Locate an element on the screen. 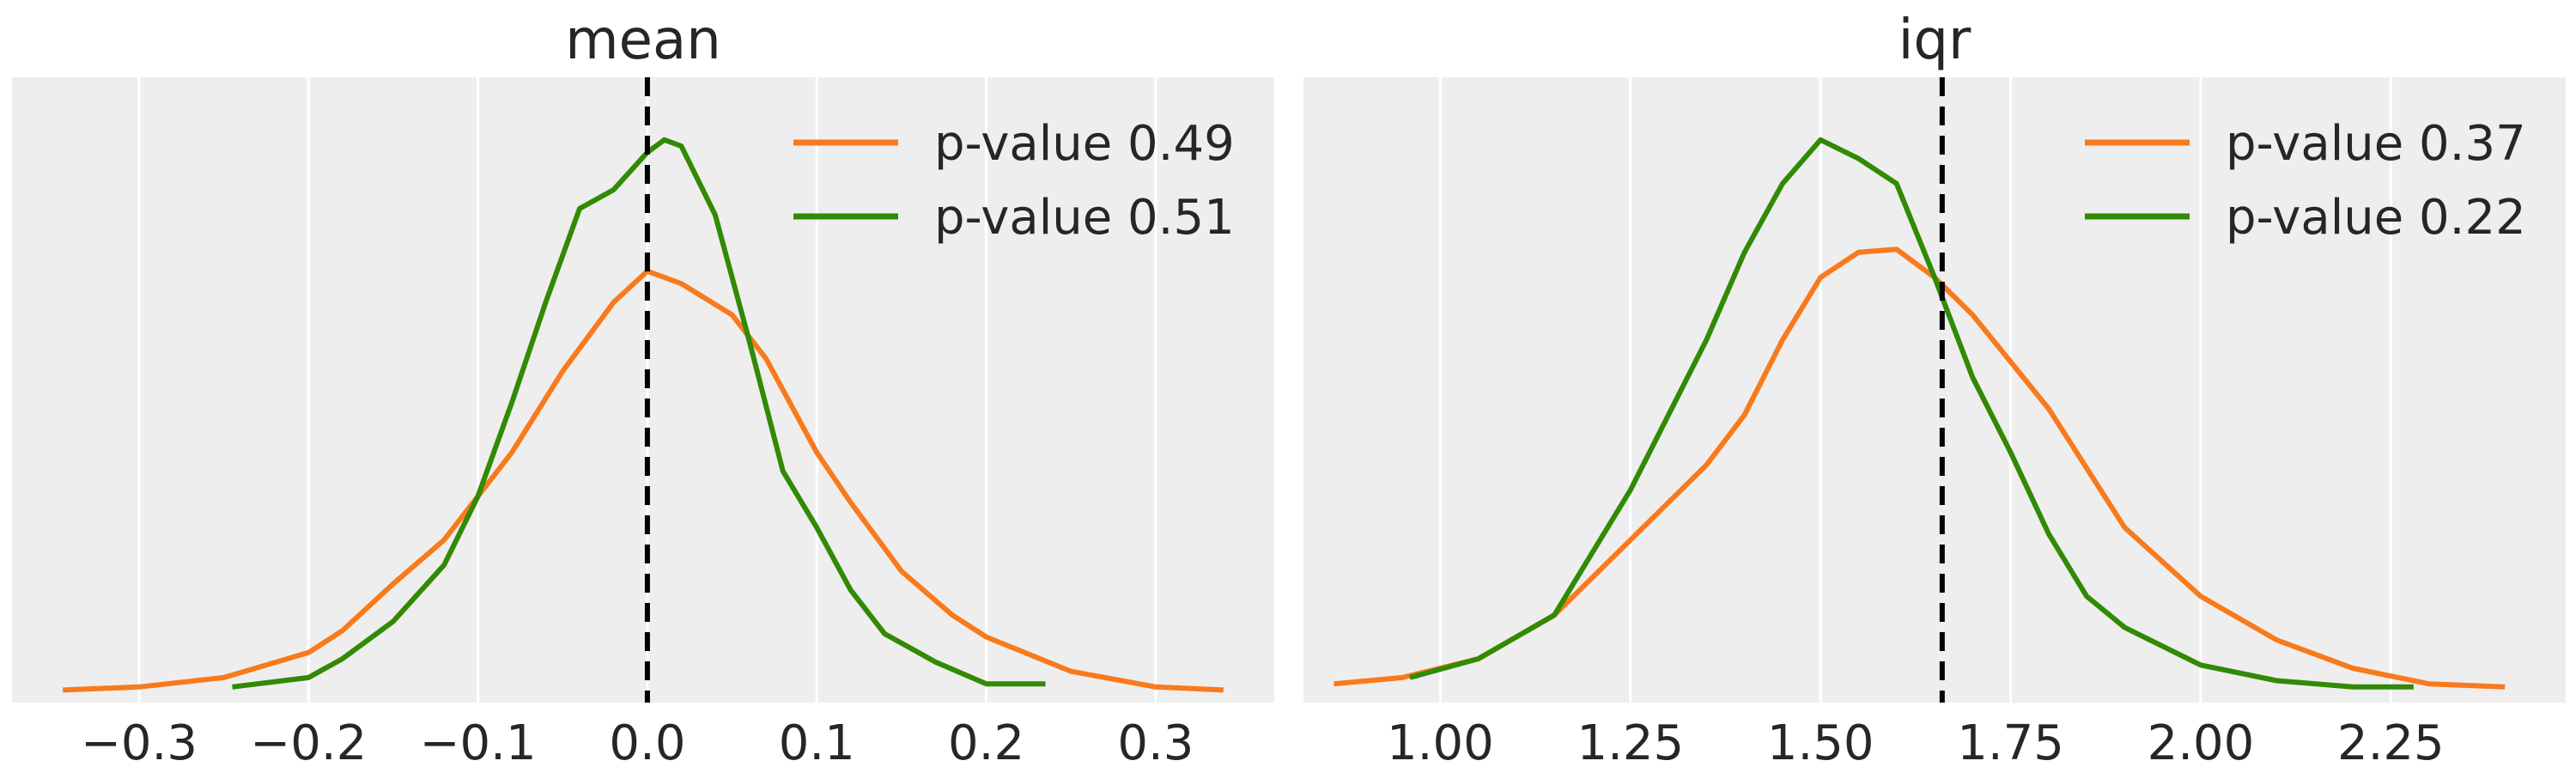  legend-label-1: p-value 0.22 is located at coordinates (2376, 218).